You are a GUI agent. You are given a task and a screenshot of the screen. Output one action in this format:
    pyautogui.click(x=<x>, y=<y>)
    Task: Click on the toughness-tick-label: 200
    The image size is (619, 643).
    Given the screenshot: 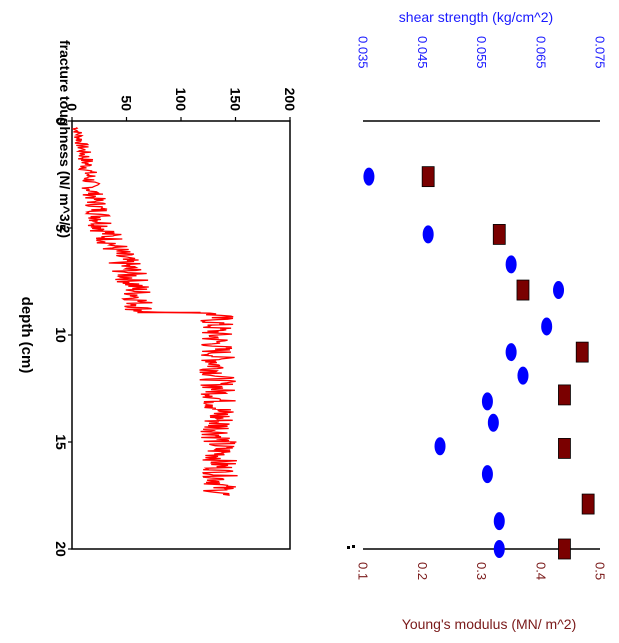 What is the action you would take?
    pyautogui.click(x=290, y=100)
    